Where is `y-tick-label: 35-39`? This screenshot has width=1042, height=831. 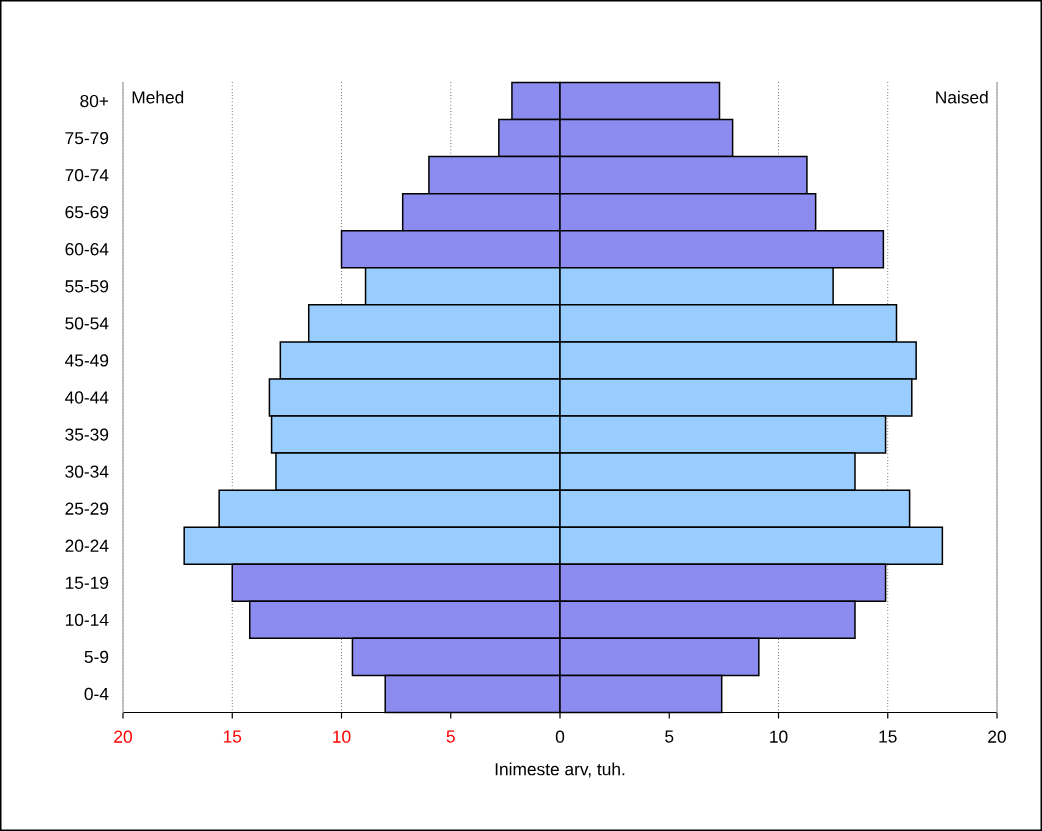
y-tick-label: 35-39 is located at coordinates (87, 434).